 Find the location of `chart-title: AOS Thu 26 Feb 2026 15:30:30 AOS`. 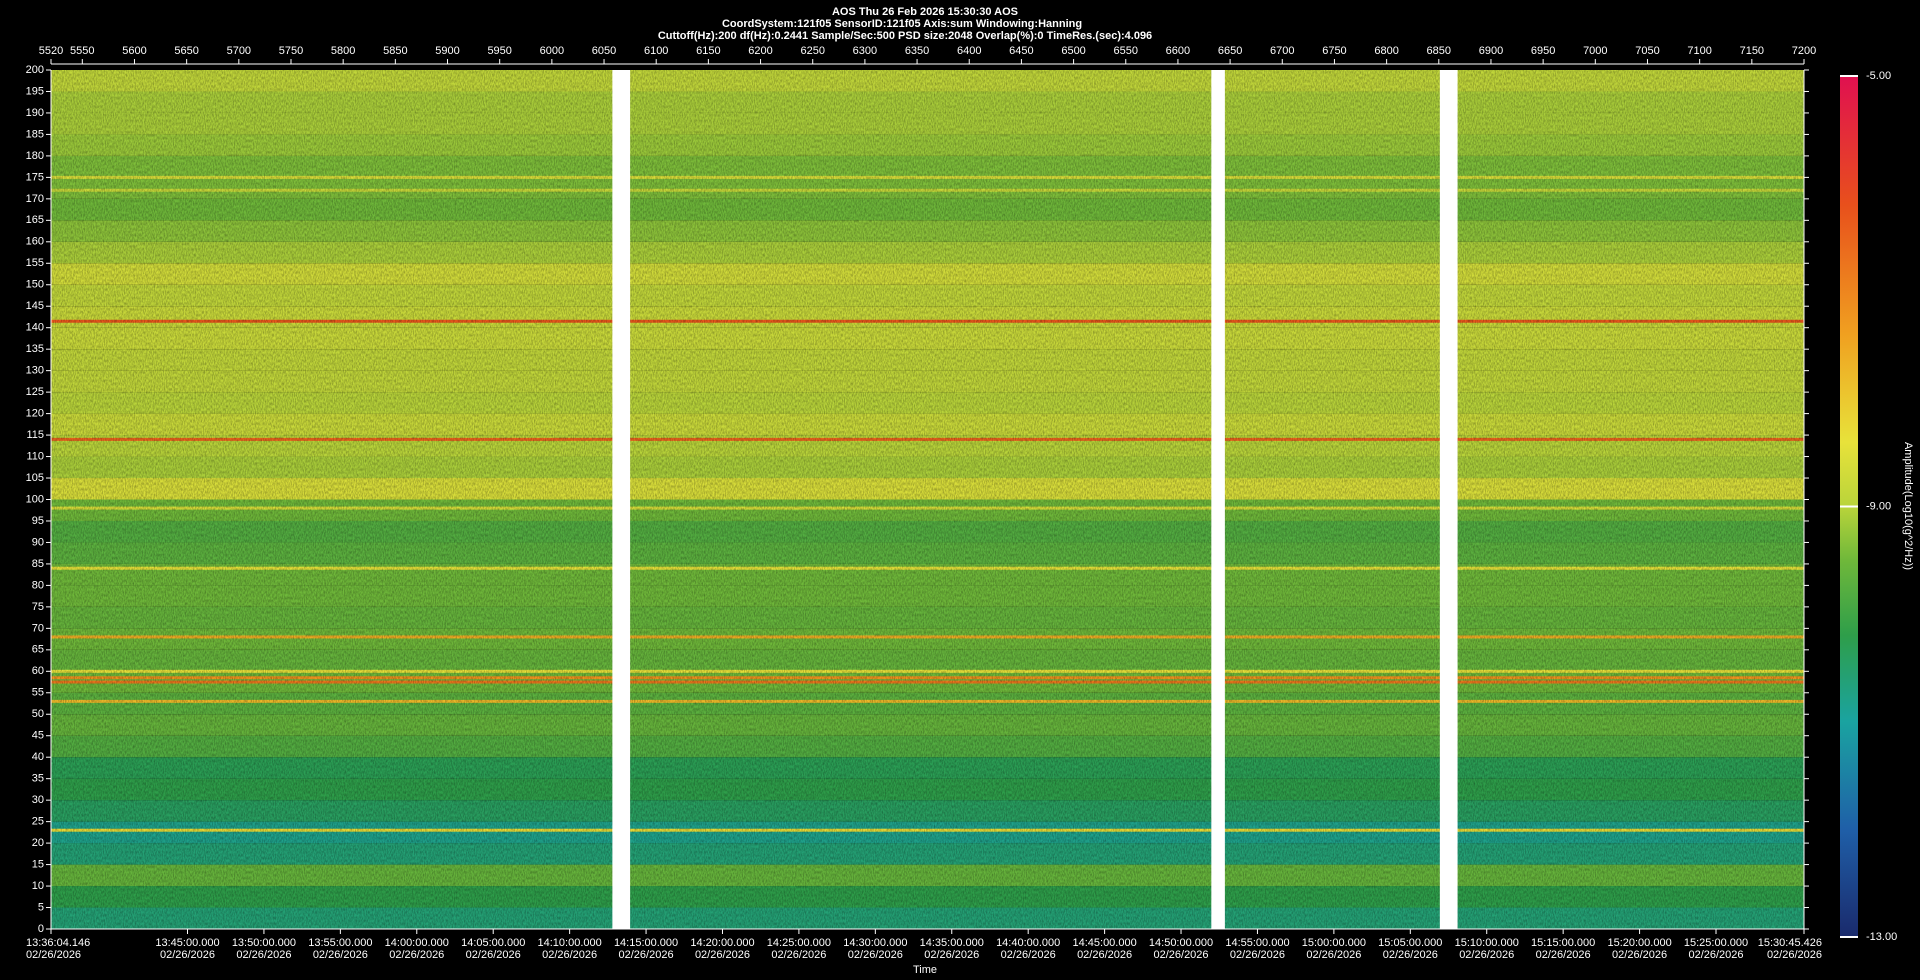

chart-title: AOS Thu 26 Feb 2026 15:30:30 AOS is located at coordinates (925, 12).